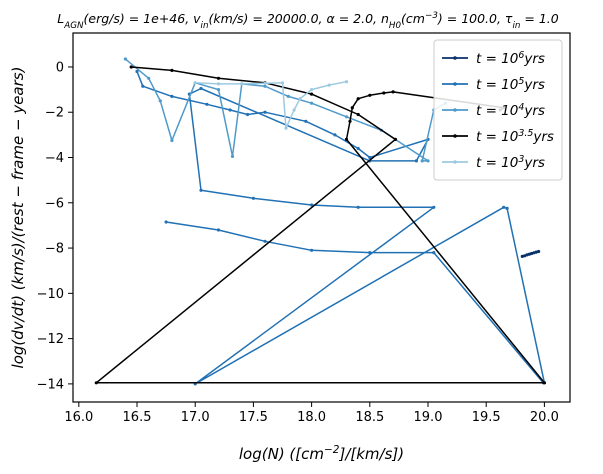 The image size is (603, 474). I want to click on x-tick-label: 17.0, so click(195, 417).